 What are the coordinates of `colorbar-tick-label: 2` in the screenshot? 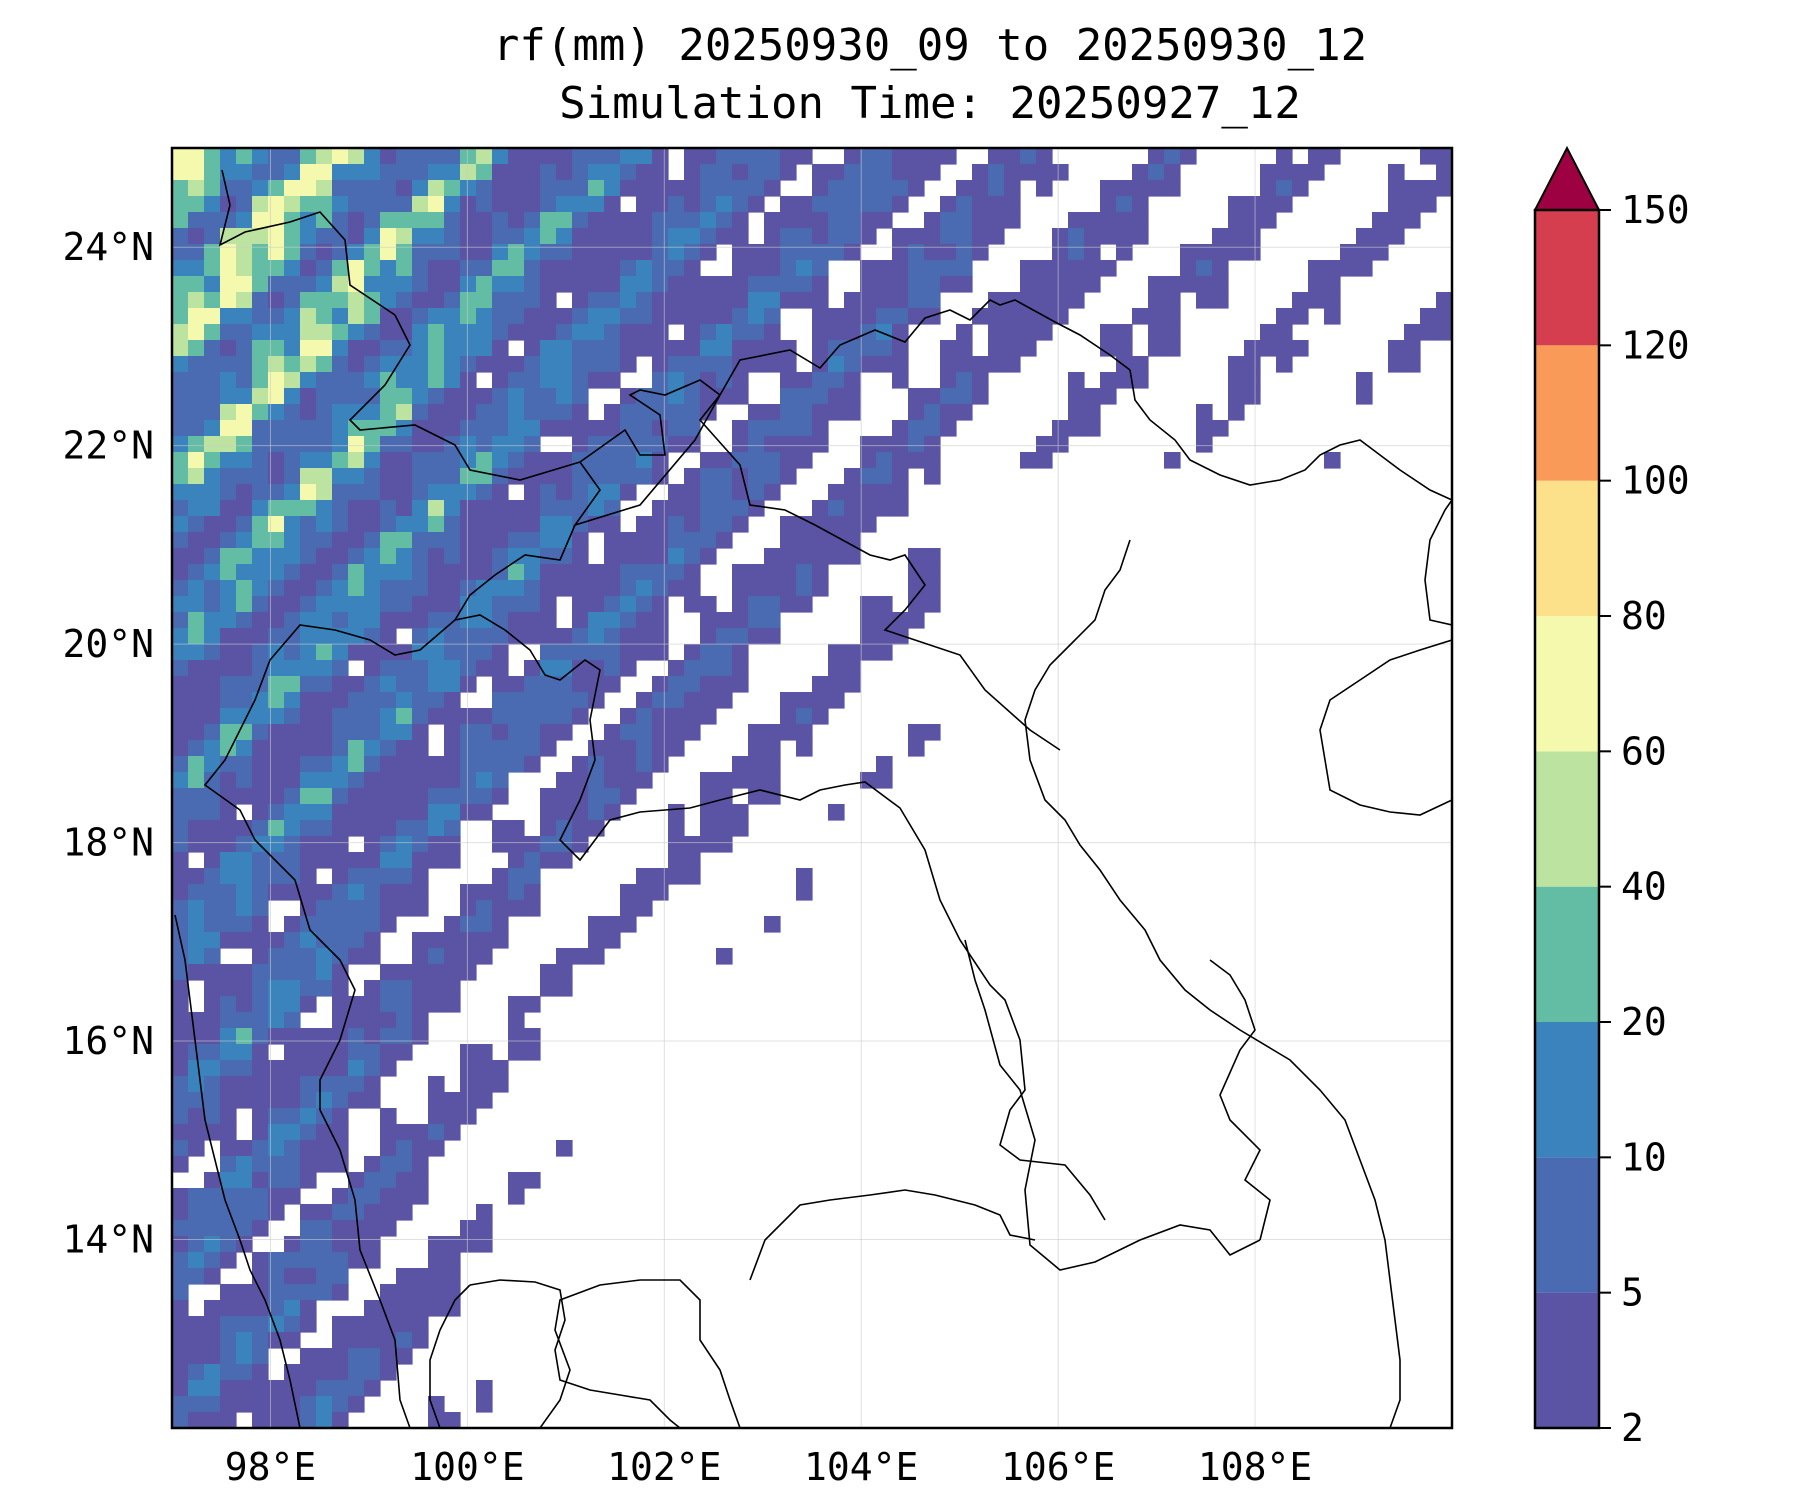 It's located at (1632, 1428).